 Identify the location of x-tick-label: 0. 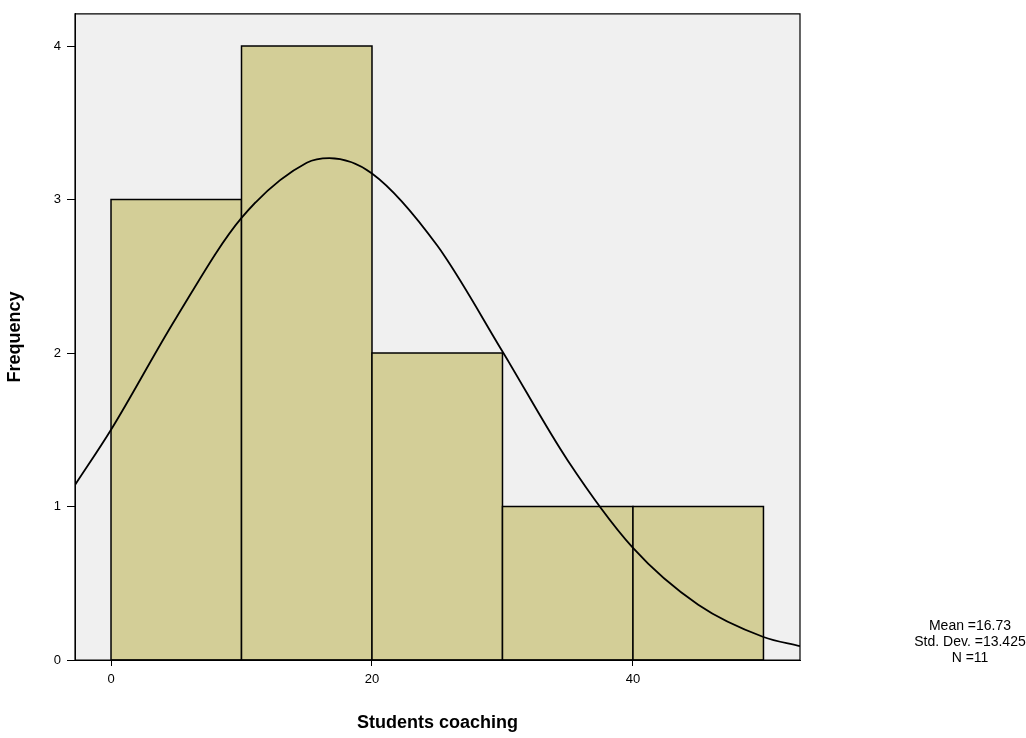
(111, 679).